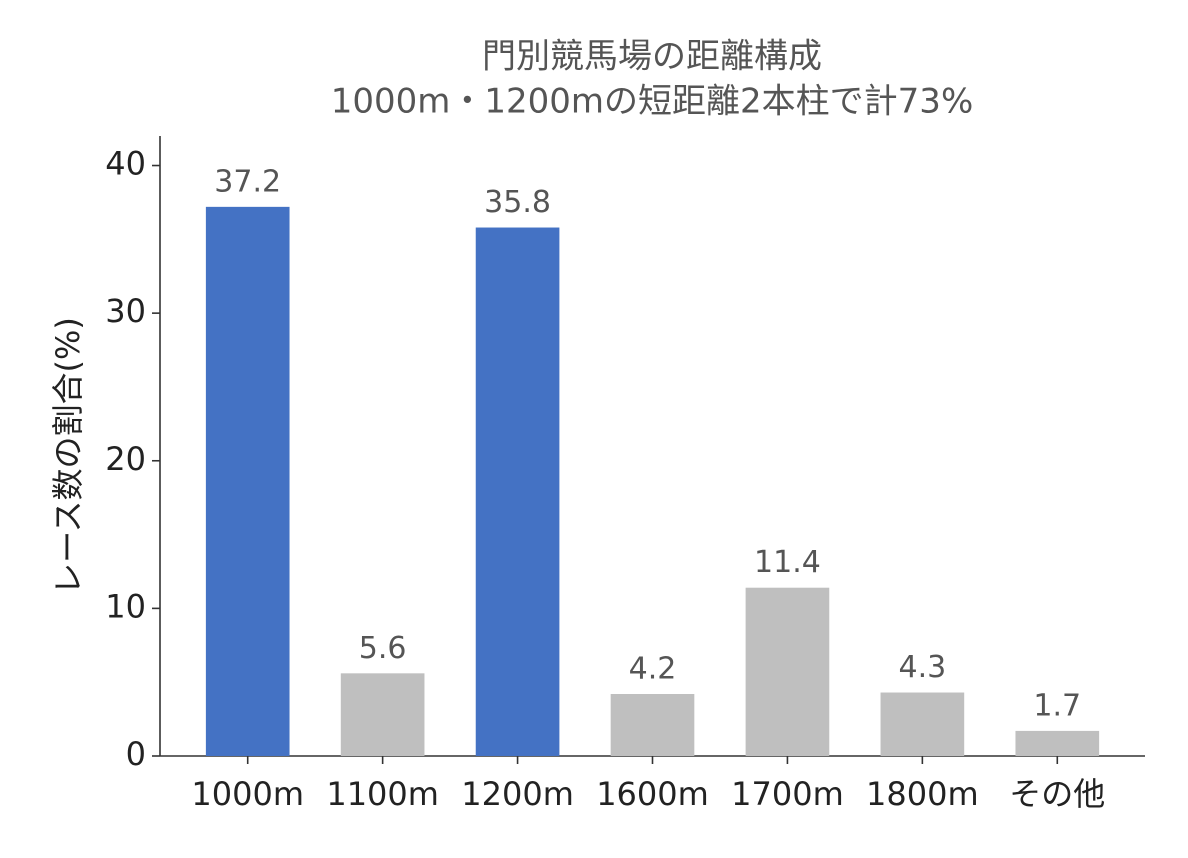 This screenshot has height=858, width=1188. Describe the element at coordinates (922, 794) in the screenshot. I see `x-tick-label: 1800m` at that location.